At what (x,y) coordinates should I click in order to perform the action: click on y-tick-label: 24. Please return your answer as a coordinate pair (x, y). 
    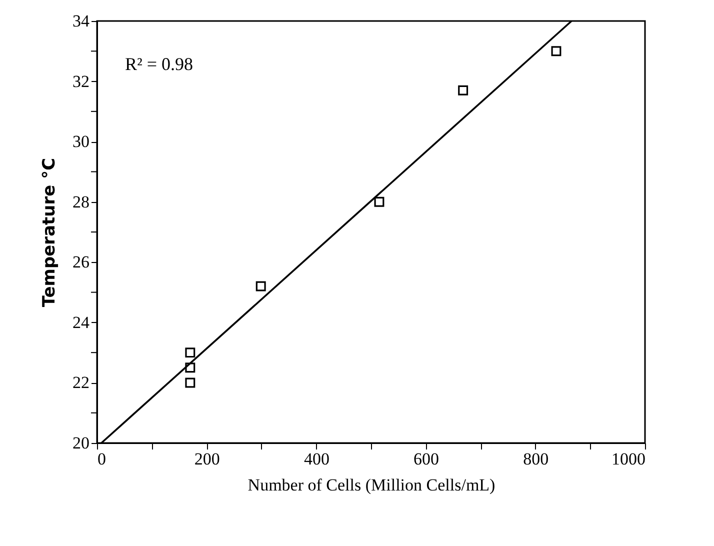
    Looking at the image, I should click on (81, 322).